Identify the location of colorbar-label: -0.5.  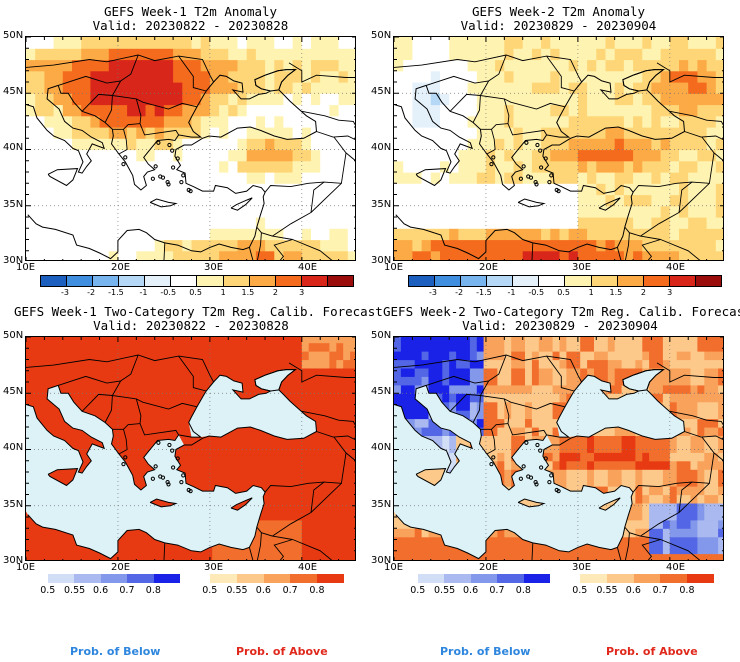
(536, 292).